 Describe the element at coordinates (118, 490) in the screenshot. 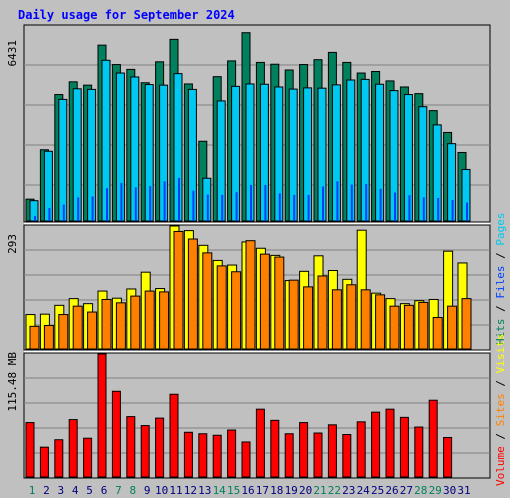

I see `x-tick-label-day-7: 7` at that location.